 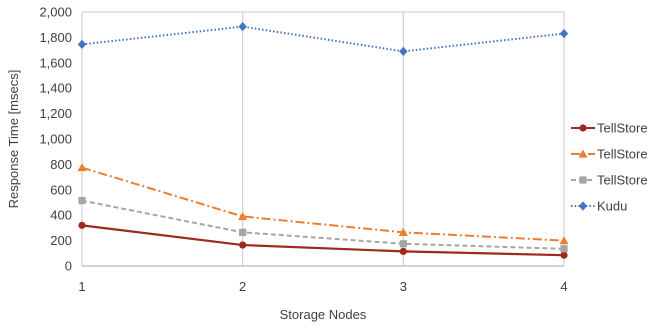 I want to click on legend-item-kudu: Kudu, so click(x=599, y=206).